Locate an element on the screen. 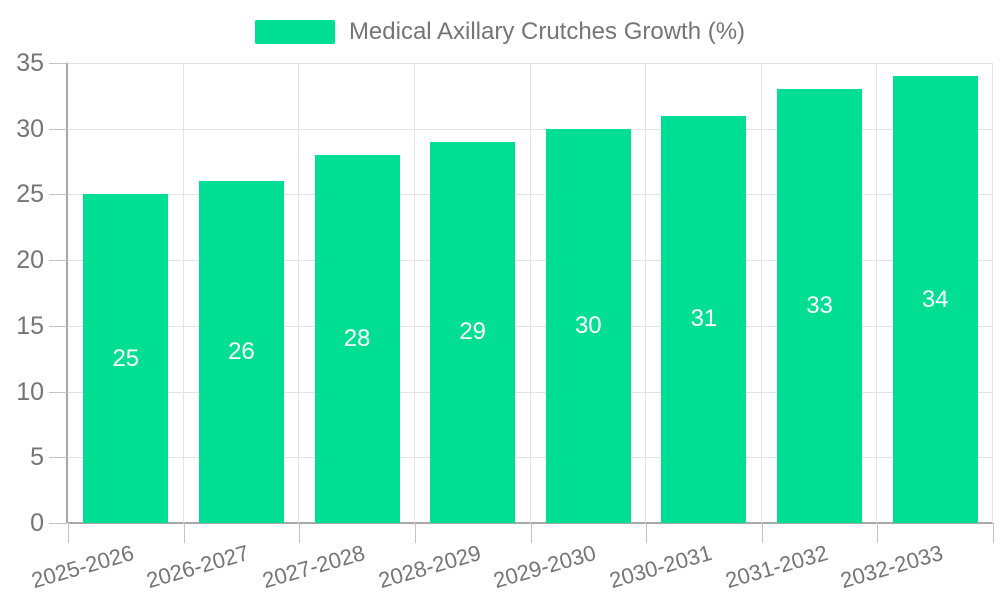 The image size is (1000, 600). legend-swatch is located at coordinates (294, 32).